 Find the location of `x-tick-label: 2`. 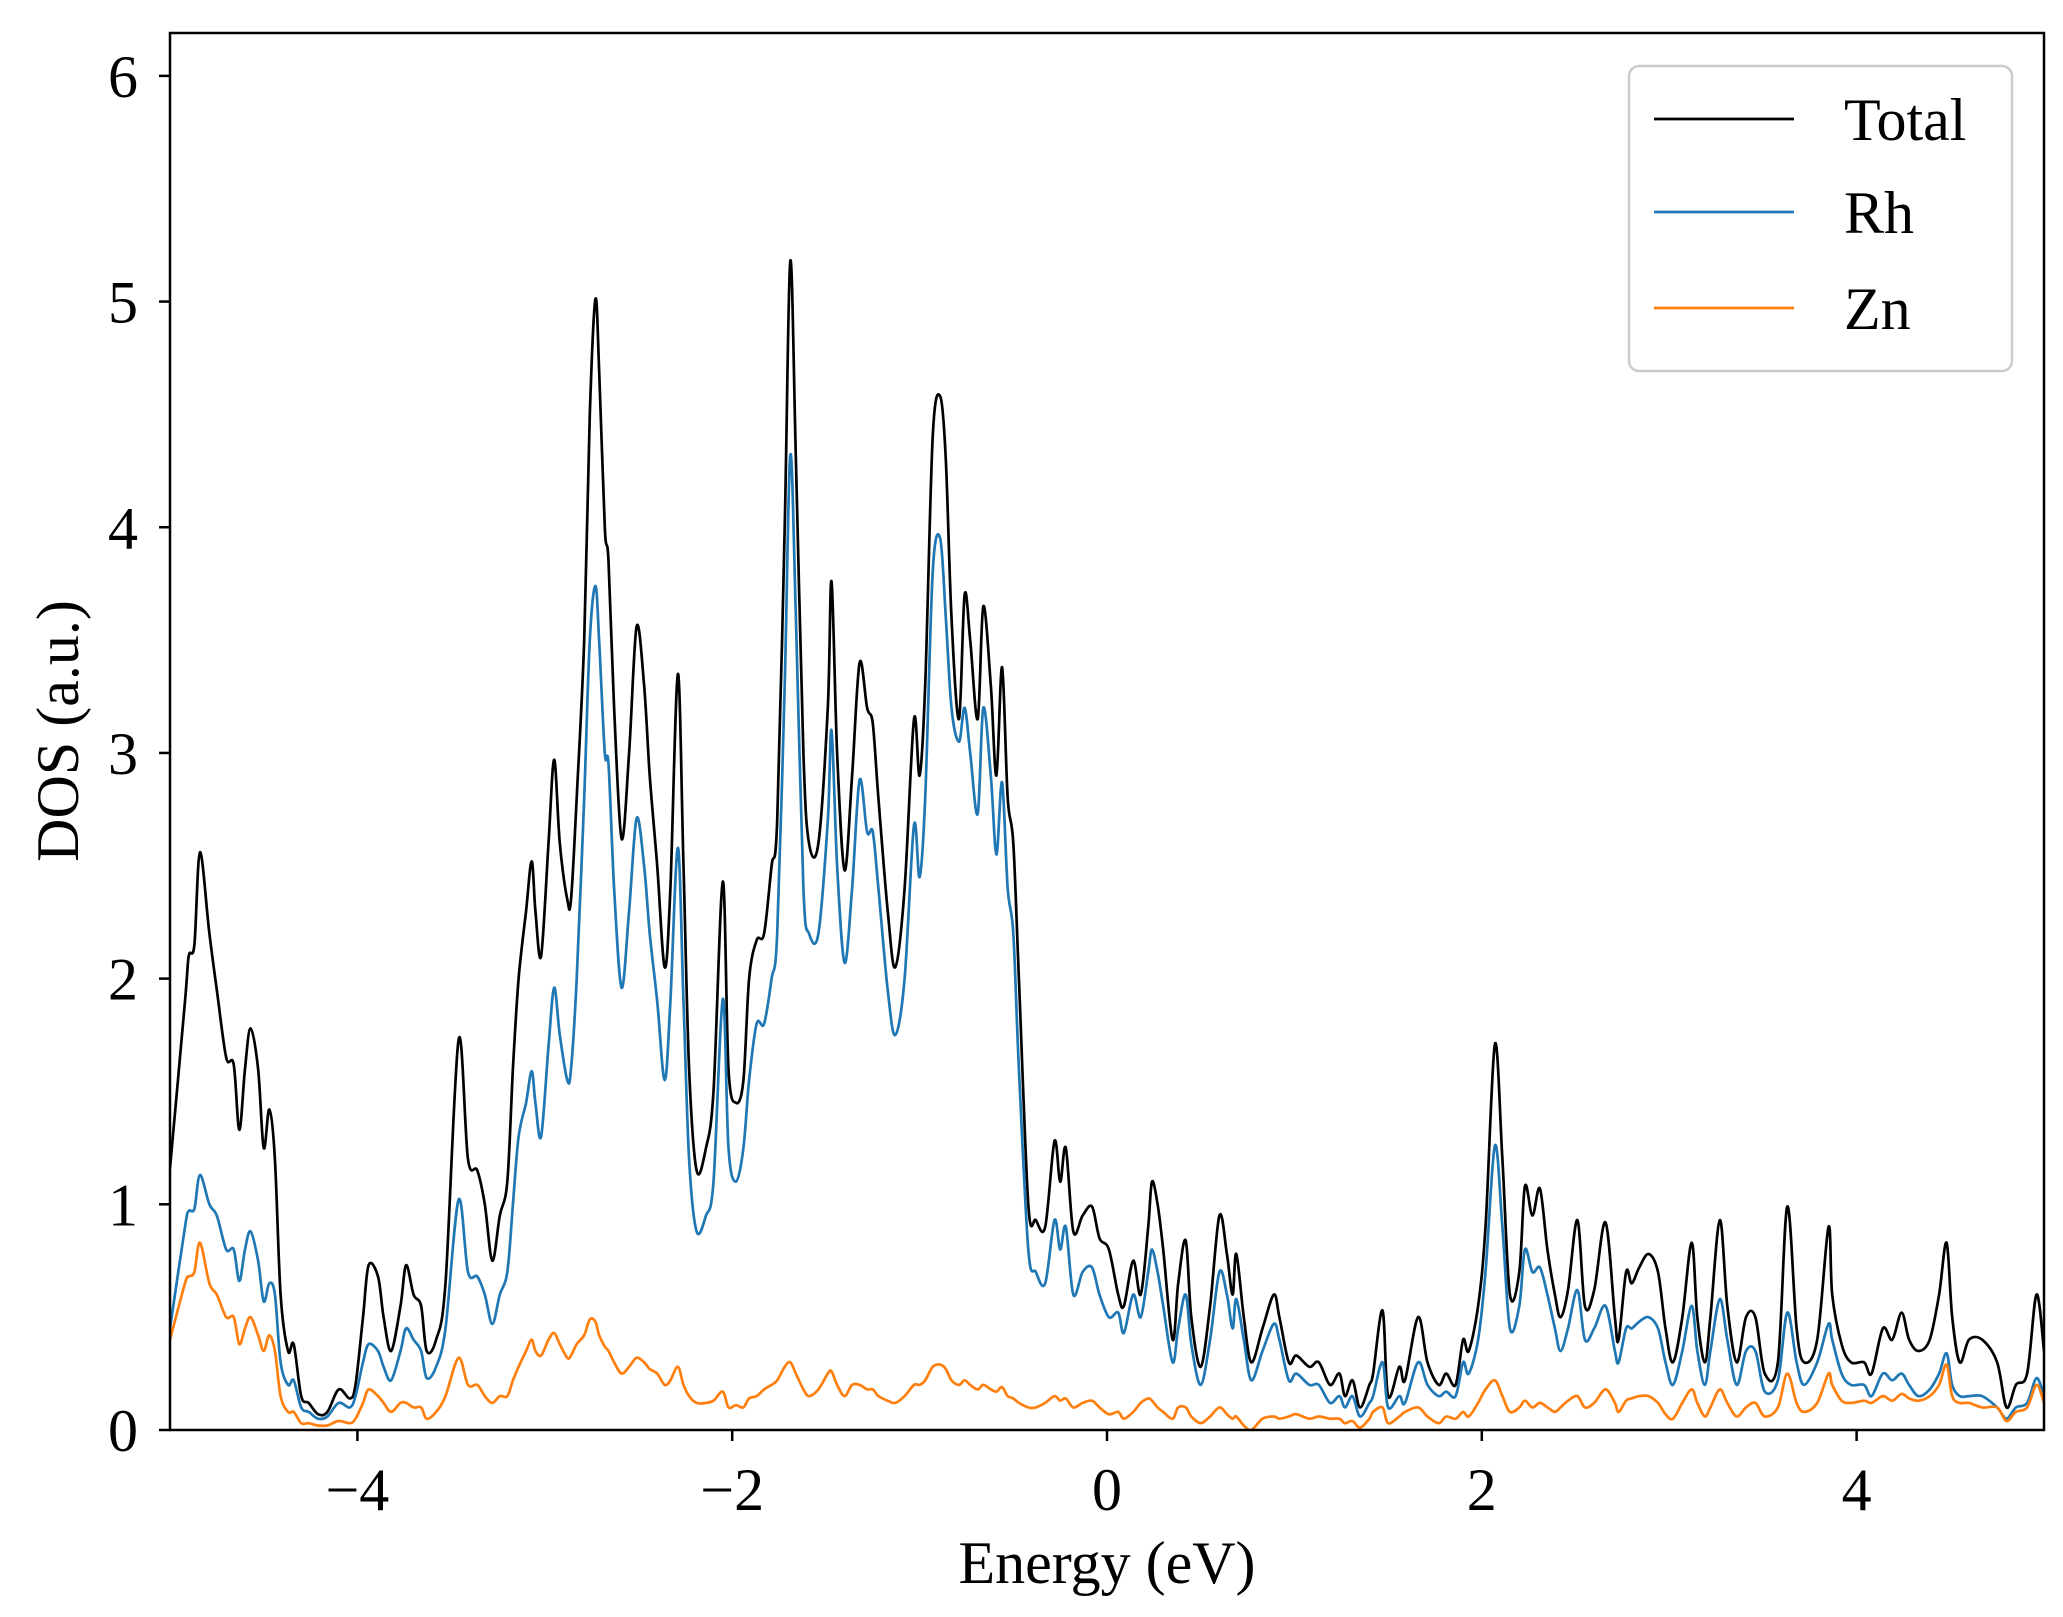

x-tick-label: 2 is located at coordinates (1482, 1490).